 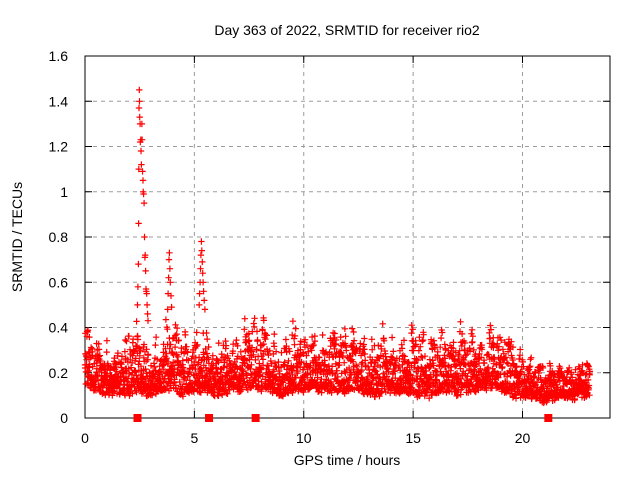 What do you see at coordinates (59, 147) in the screenshot?
I see `y-tick-label: 1.2` at bounding box center [59, 147].